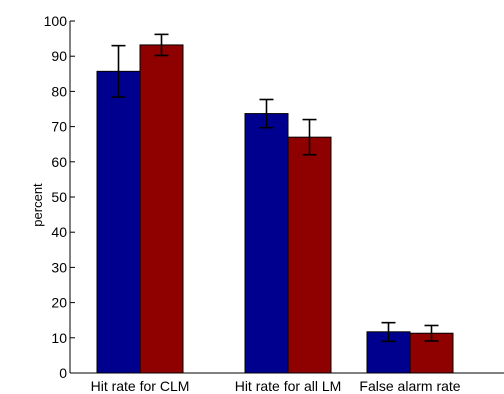 Image resolution: width=504 pixels, height=394 pixels. What do you see at coordinates (409, 386) in the screenshot?
I see `x-tick-label: False alarm rate` at bounding box center [409, 386].